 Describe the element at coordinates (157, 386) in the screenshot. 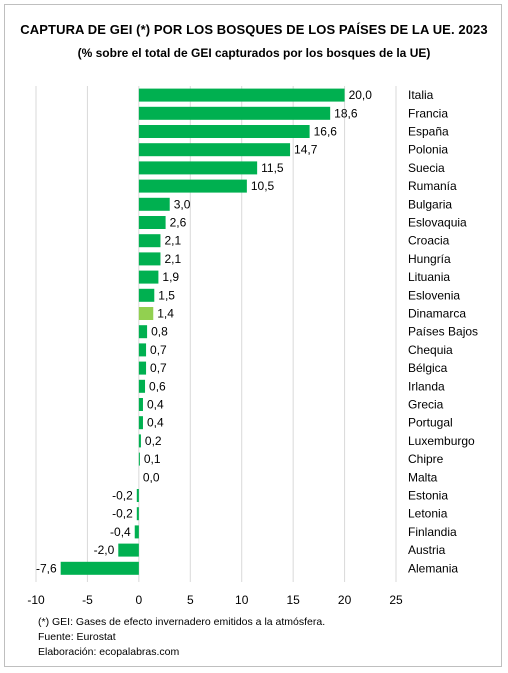

I see `value-label: 0,6` at that location.